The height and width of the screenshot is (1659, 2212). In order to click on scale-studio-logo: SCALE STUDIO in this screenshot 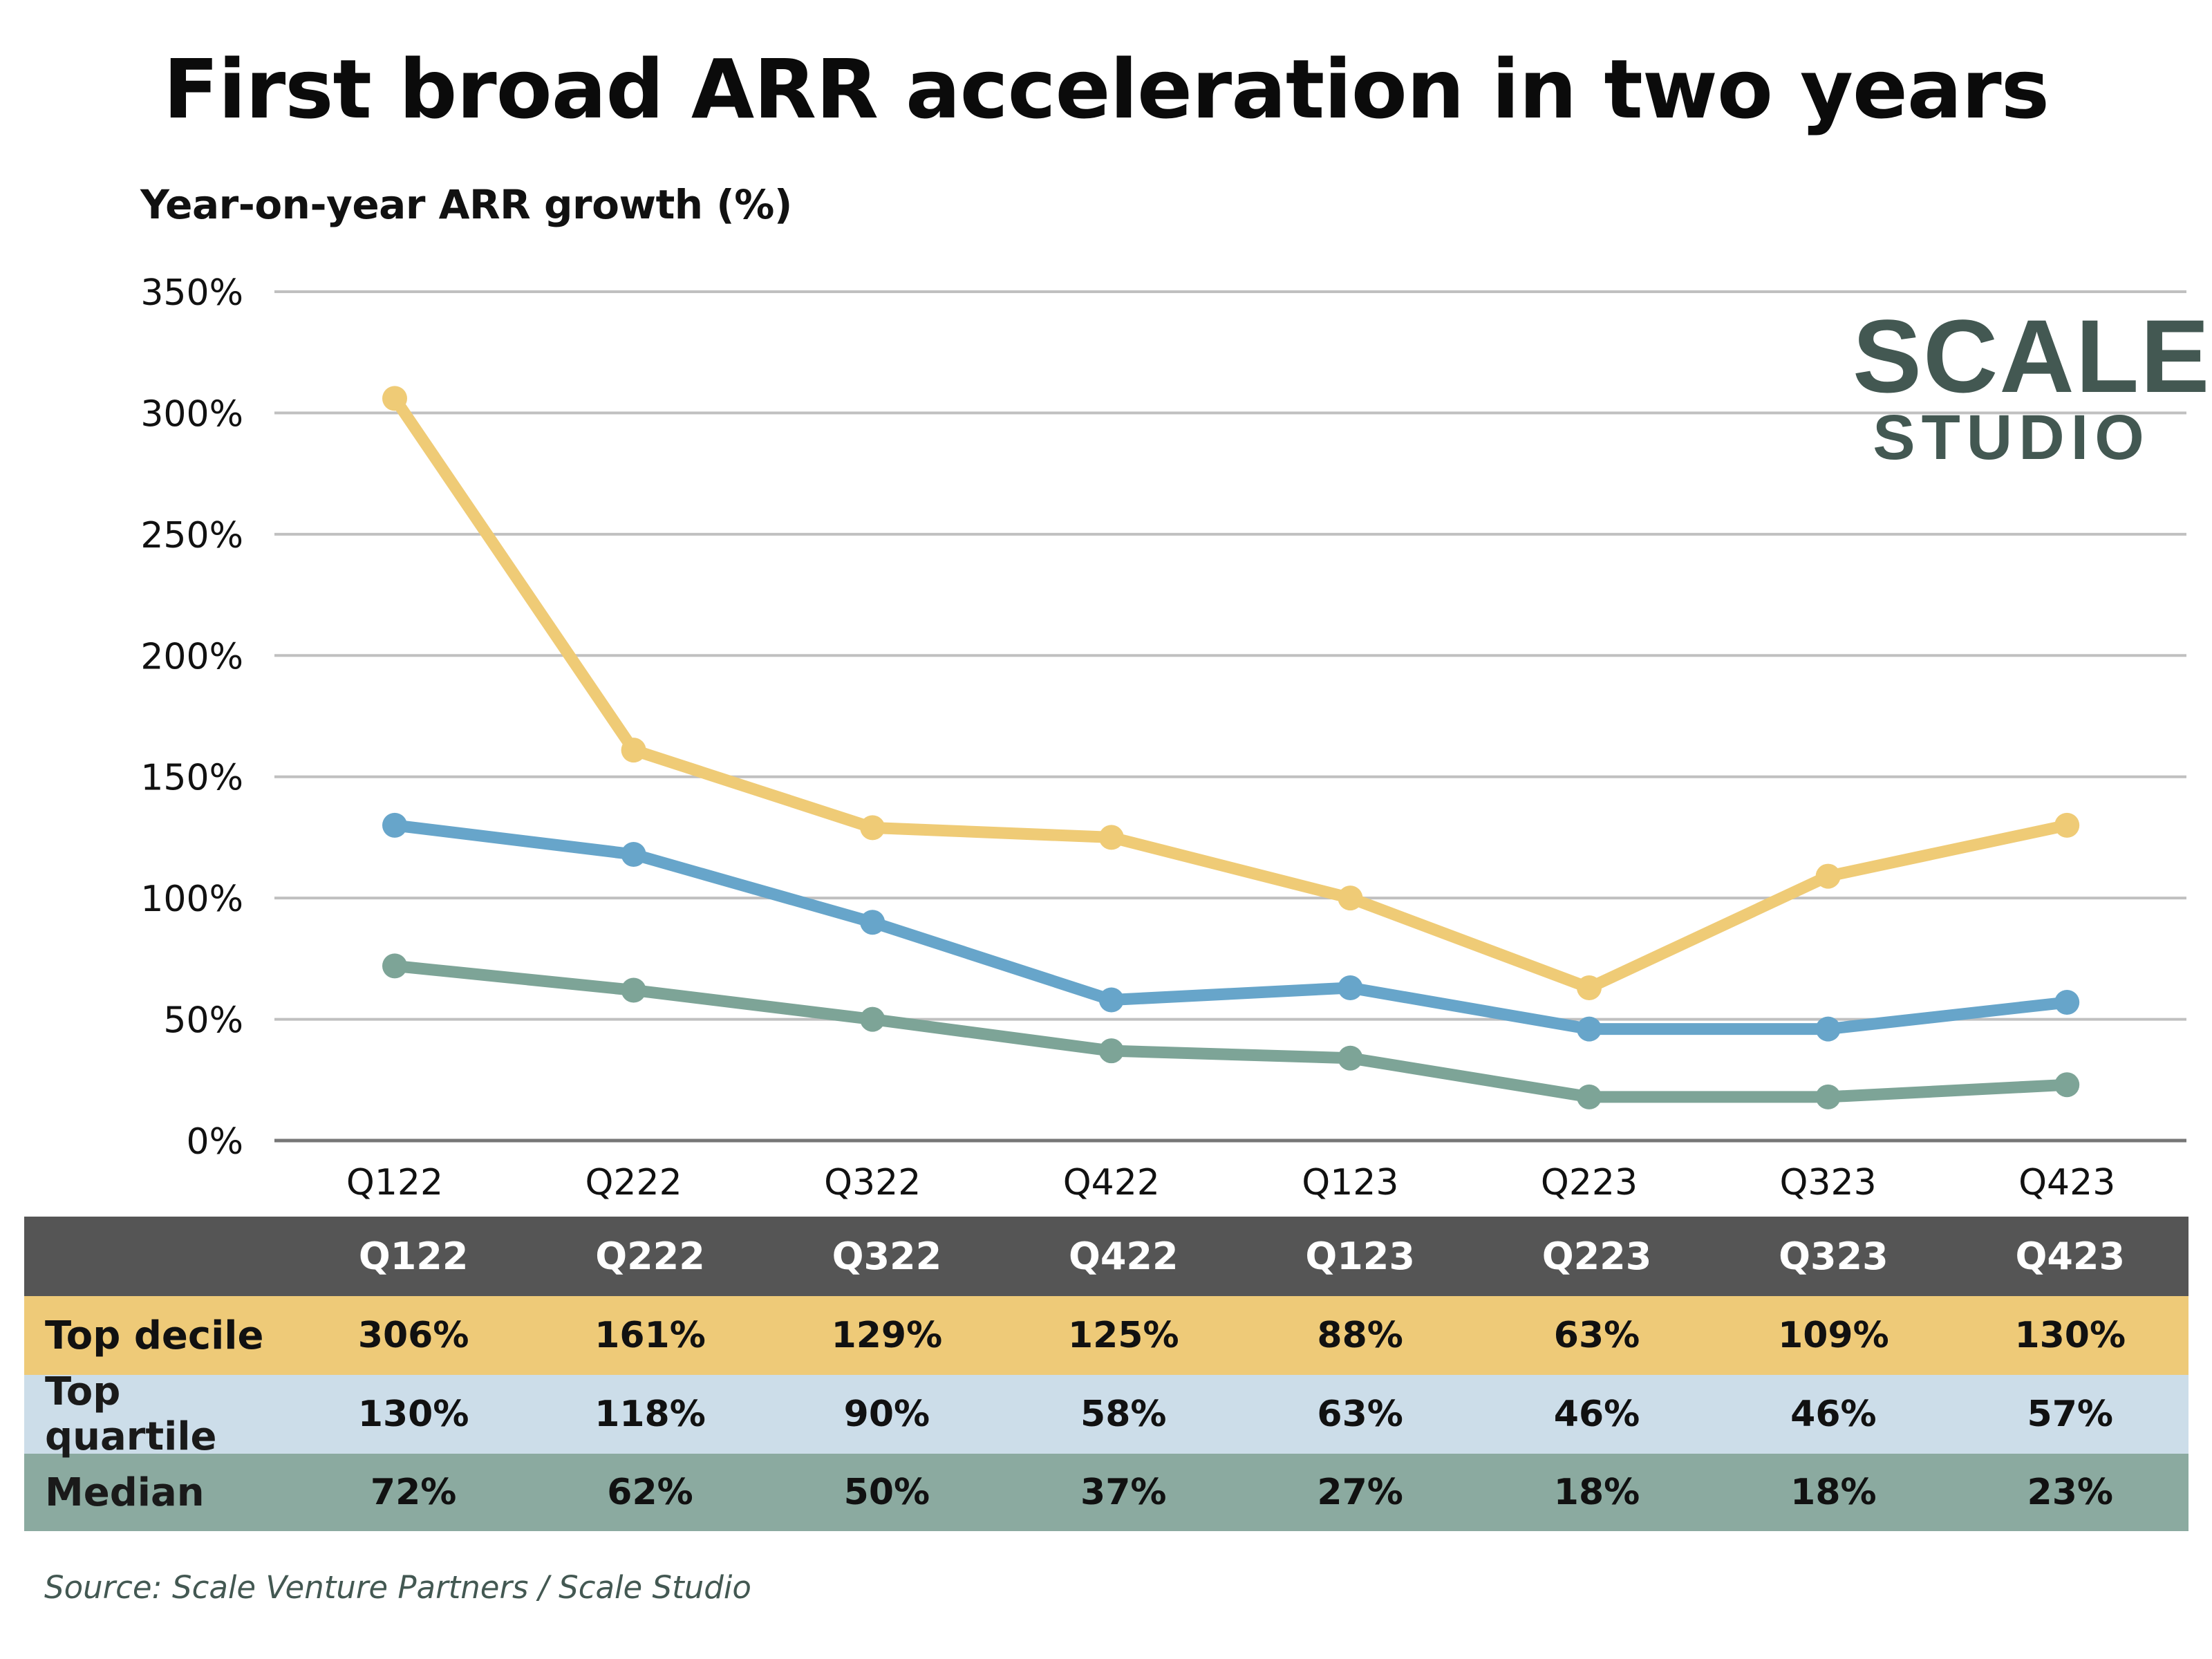, I will do `click(2032, 385)`.